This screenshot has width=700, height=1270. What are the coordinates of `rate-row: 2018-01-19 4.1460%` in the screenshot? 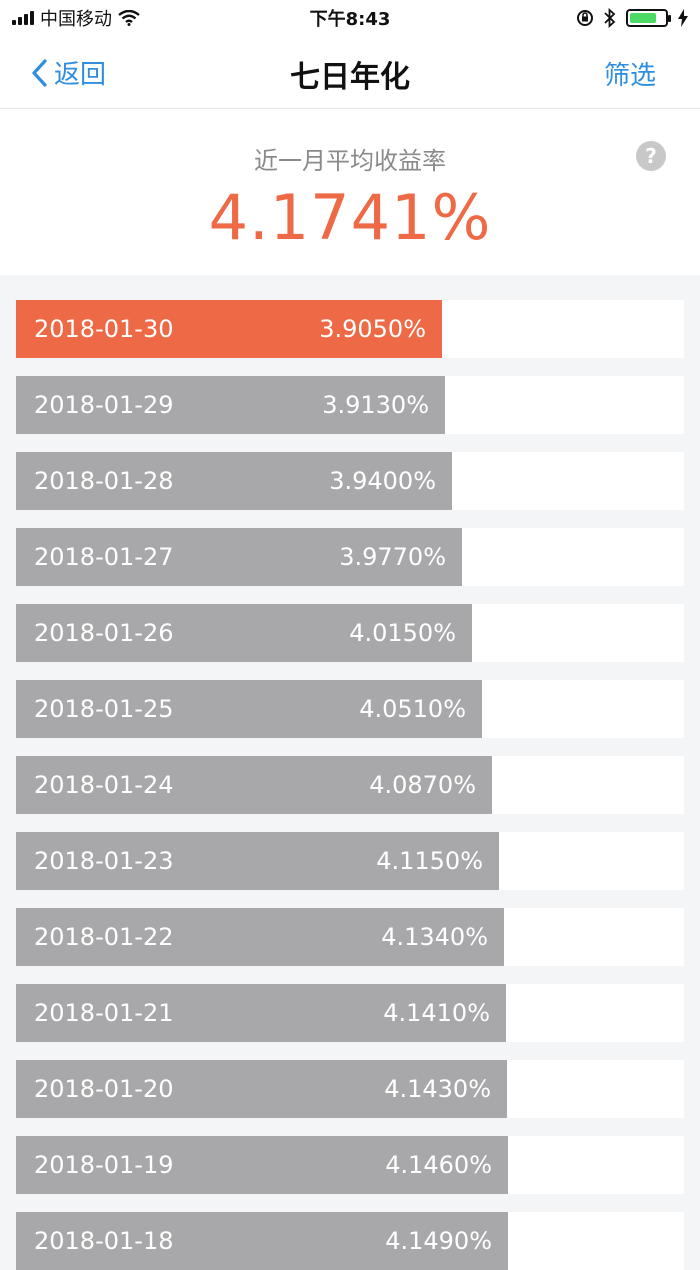 It's located at (350, 1165).